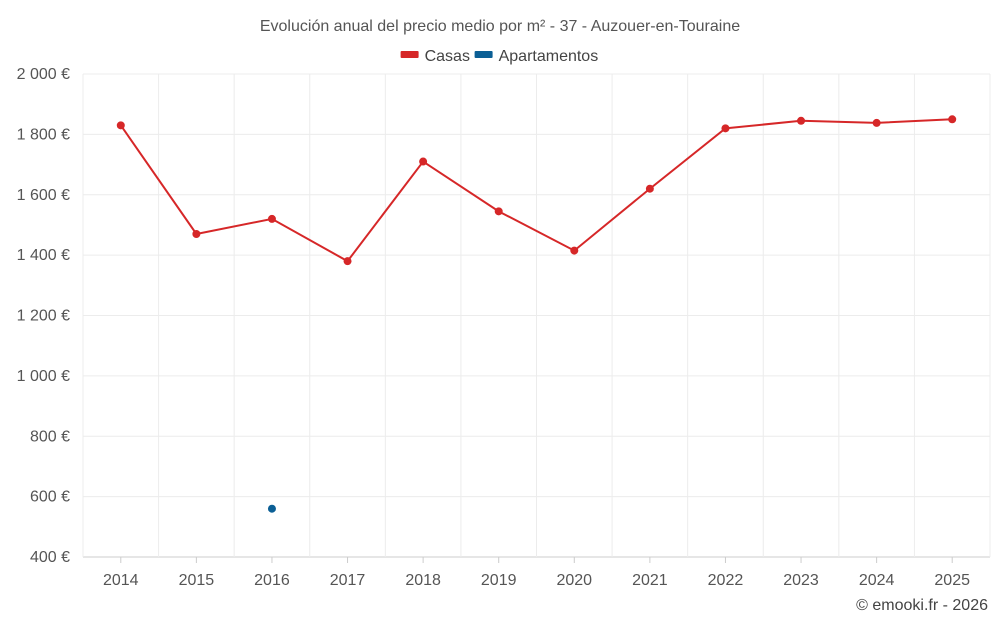 The height and width of the screenshot is (625, 1000). Describe the element at coordinates (50, 497) in the screenshot. I see `y-tick-label: 600 €` at that location.